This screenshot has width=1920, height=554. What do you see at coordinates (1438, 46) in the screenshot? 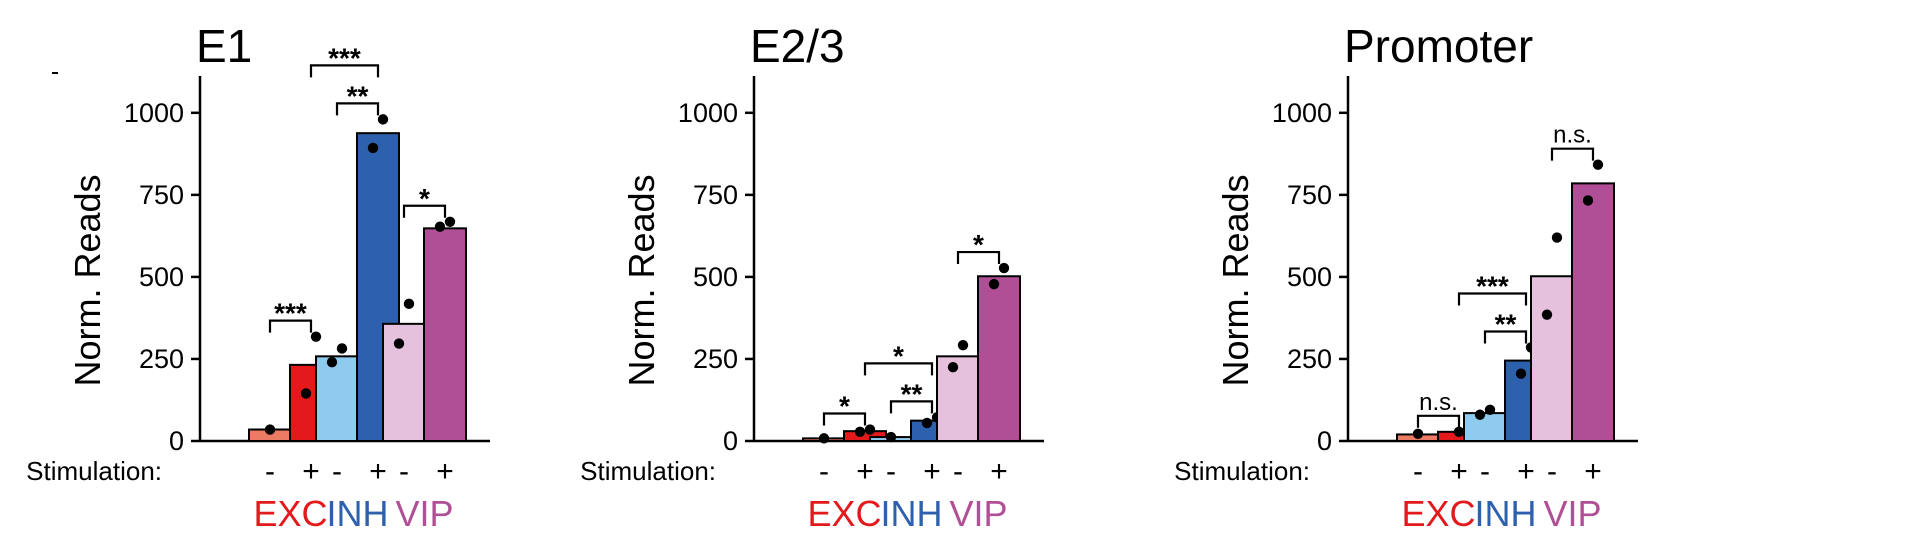
I see `chart-title: Promoter` at bounding box center [1438, 46].